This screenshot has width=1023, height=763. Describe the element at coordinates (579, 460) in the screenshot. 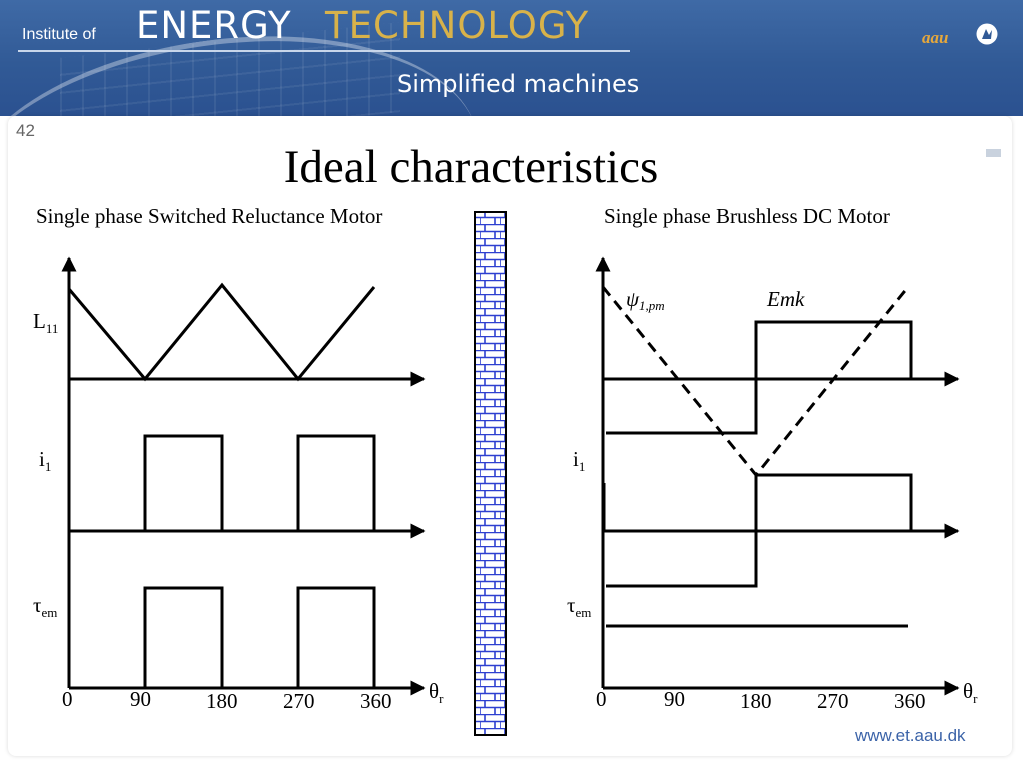

I see `right-current-label: i1` at that location.